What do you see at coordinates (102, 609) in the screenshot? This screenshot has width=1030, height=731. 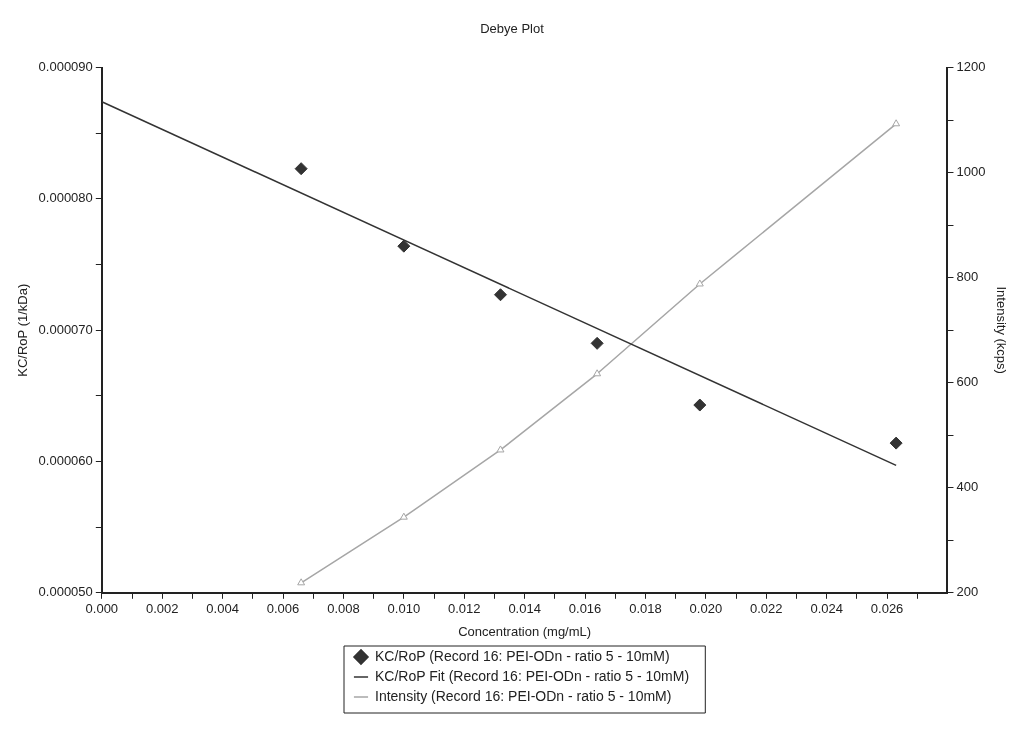 I see `x-tick-label: 0.000` at bounding box center [102, 609].